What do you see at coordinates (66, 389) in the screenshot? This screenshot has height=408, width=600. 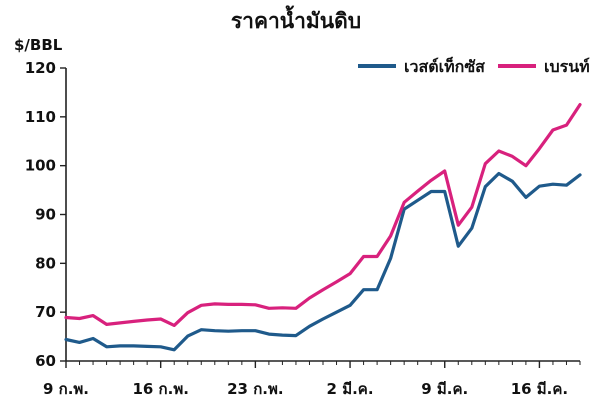 I see `x-tick-label: 9 ก.พ.` at bounding box center [66, 389].